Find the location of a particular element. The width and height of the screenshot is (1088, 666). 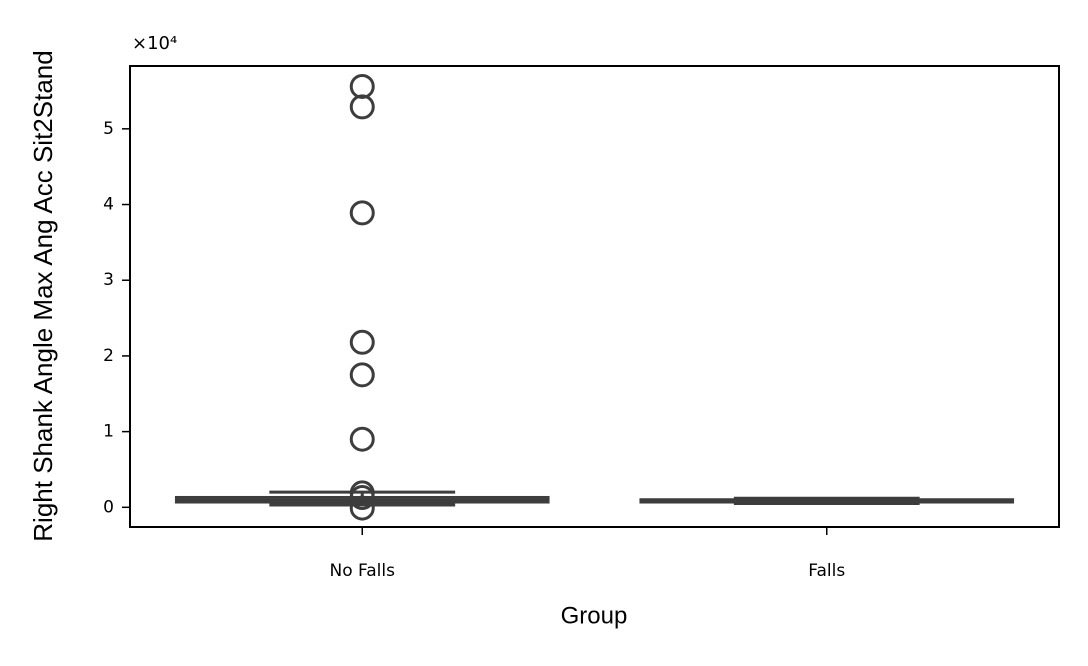

y-tick-label: 0 is located at coordinates (108, 507).